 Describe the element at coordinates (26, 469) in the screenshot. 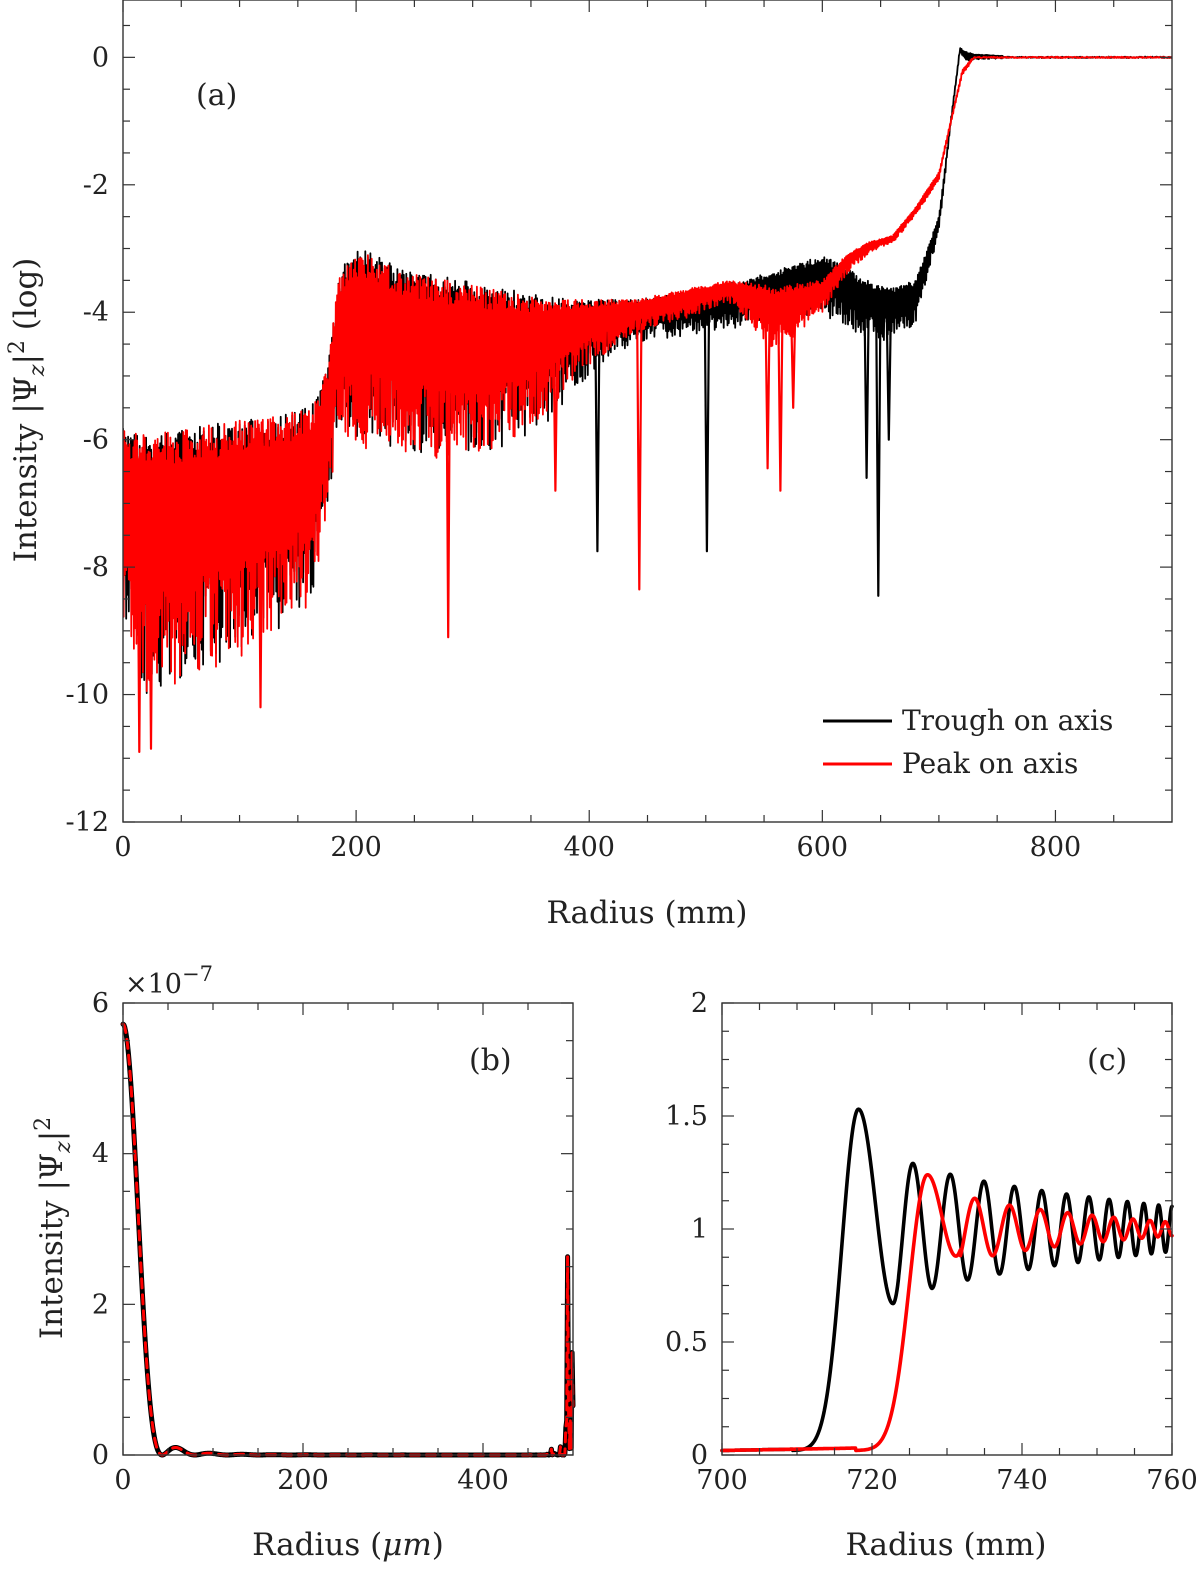

I see `panel-a-ylabel-prefix: Intensity |Ψ` at that location.